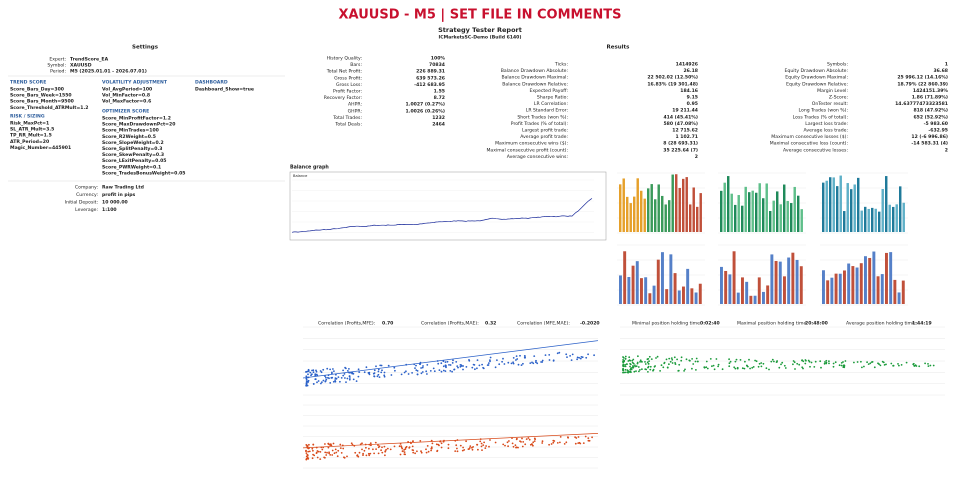  Describe the element at coordinates (387, 324) in the screenshot. I see `stat-value: 0.70` at that location.